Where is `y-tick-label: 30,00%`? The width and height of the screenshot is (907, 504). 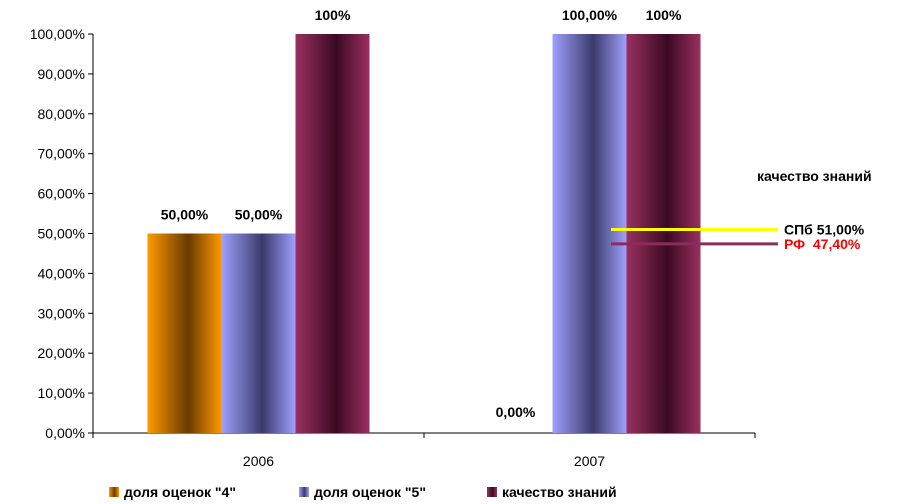
y-tick-label: 30,00% is located at coordinates (61, 313).